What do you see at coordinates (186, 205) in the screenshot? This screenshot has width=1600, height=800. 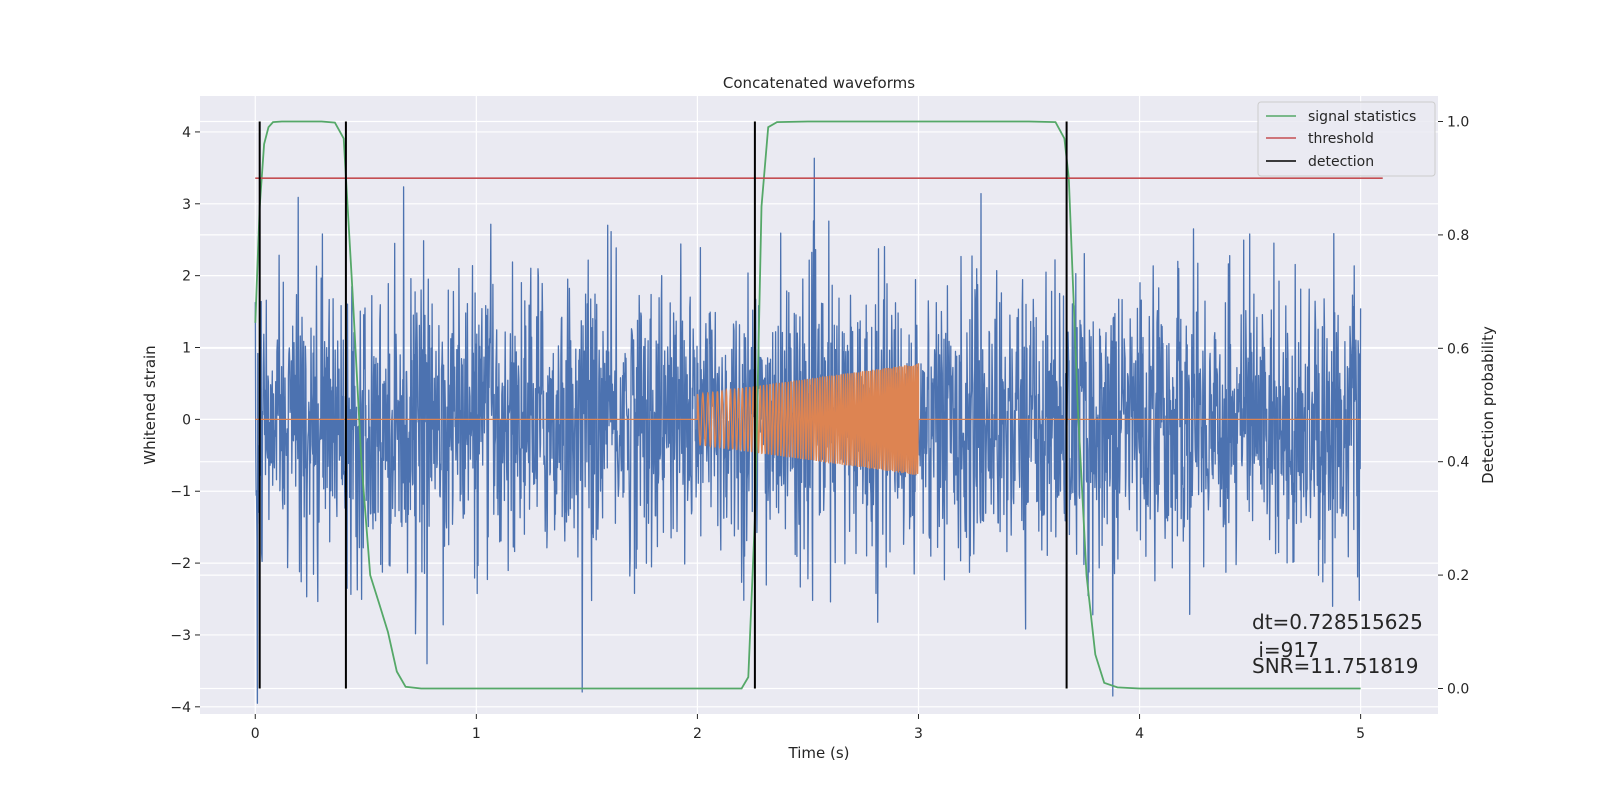 I see `y-tick-label-7: 3` at bounding box center [186, 205].